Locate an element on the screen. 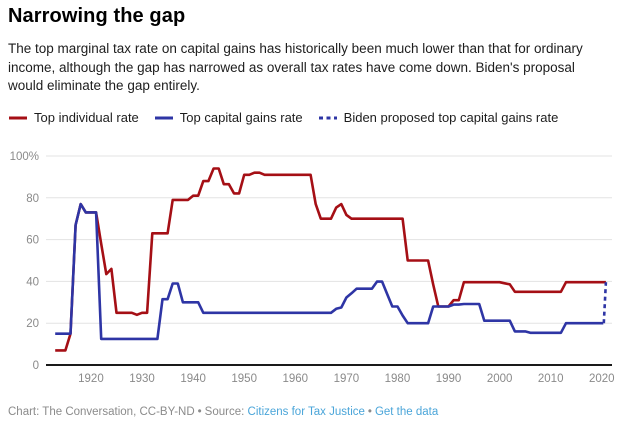  y-axis-tick-label: 0 is located at coordinates (36, 366).